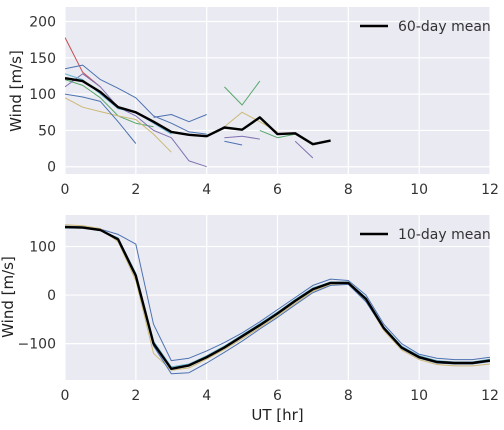 This screenshot has height=430, width=504. I want to click on y-tick-label: 150, so click(42, 59).